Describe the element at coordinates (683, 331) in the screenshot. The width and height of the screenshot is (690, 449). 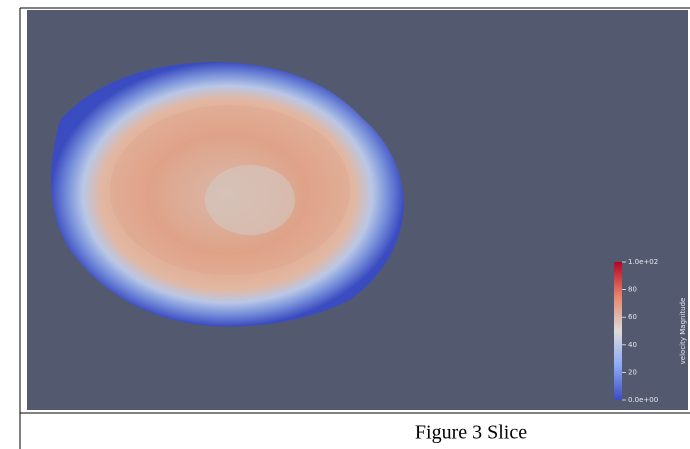
I see `colorbar-title: velocity Magnitude` at that location.